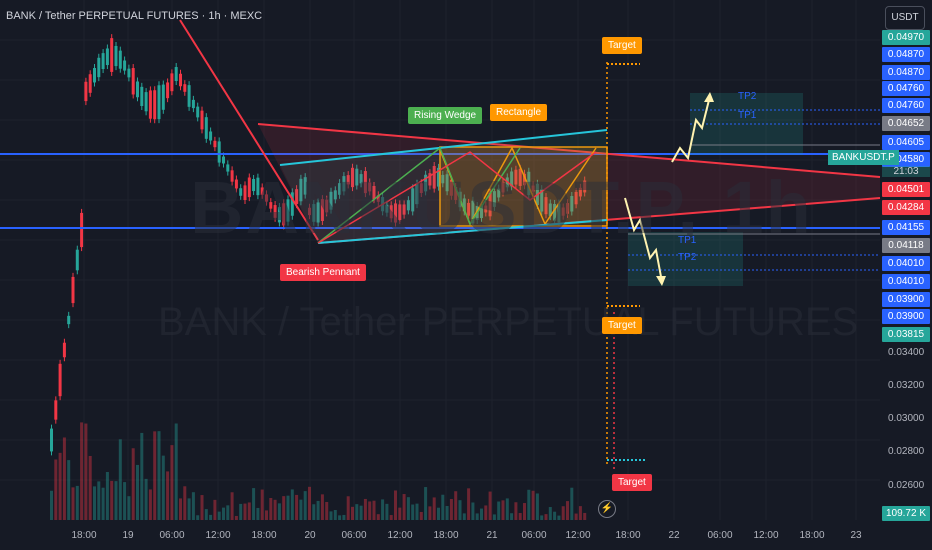  What do you see at coordinates (747, 96) in the screenshot?
I see `tp2-label-long: TP2` at bounding box center [747, 96].